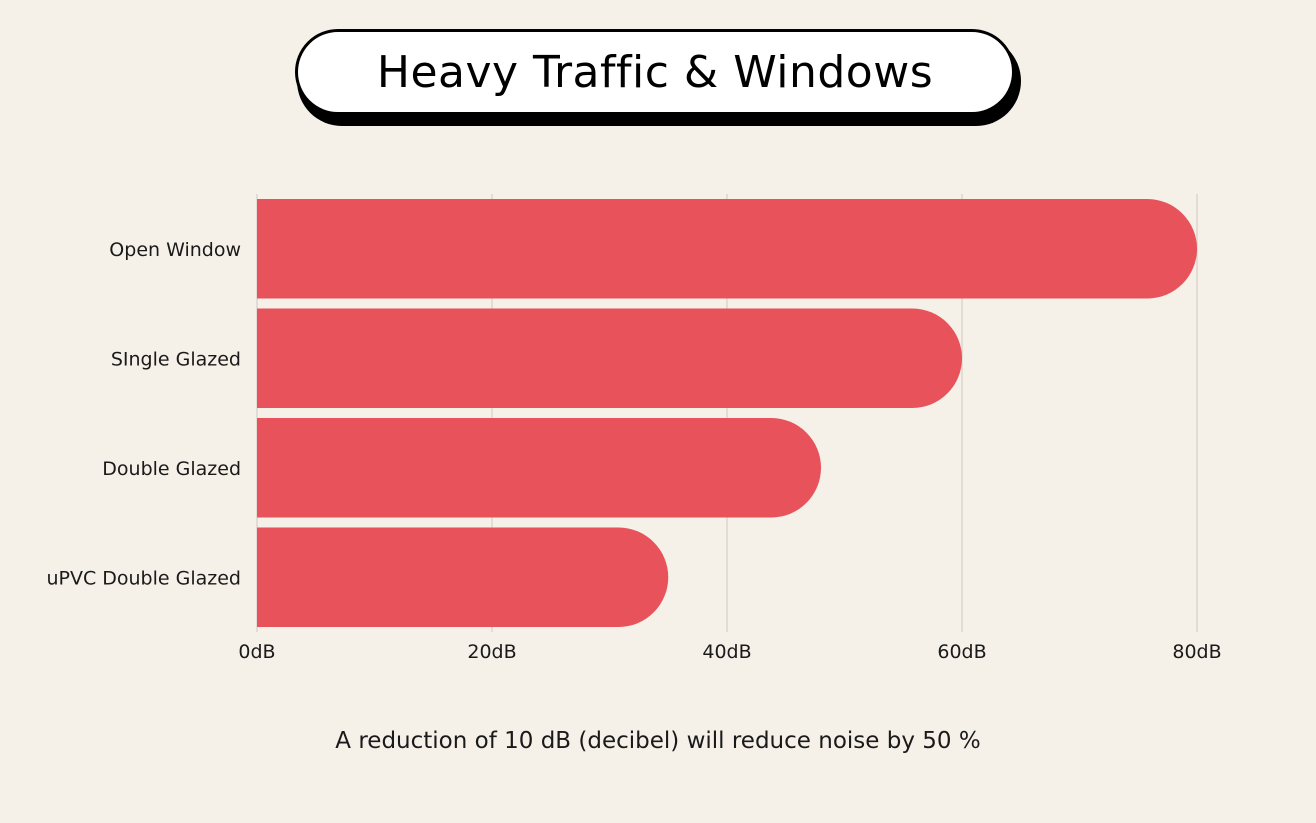 The width and height of the screenshot is (1316, 823). Describe the element at coordinates (491, 652) in the screenshot. I see `x-tick-label: 20dB` at that location.